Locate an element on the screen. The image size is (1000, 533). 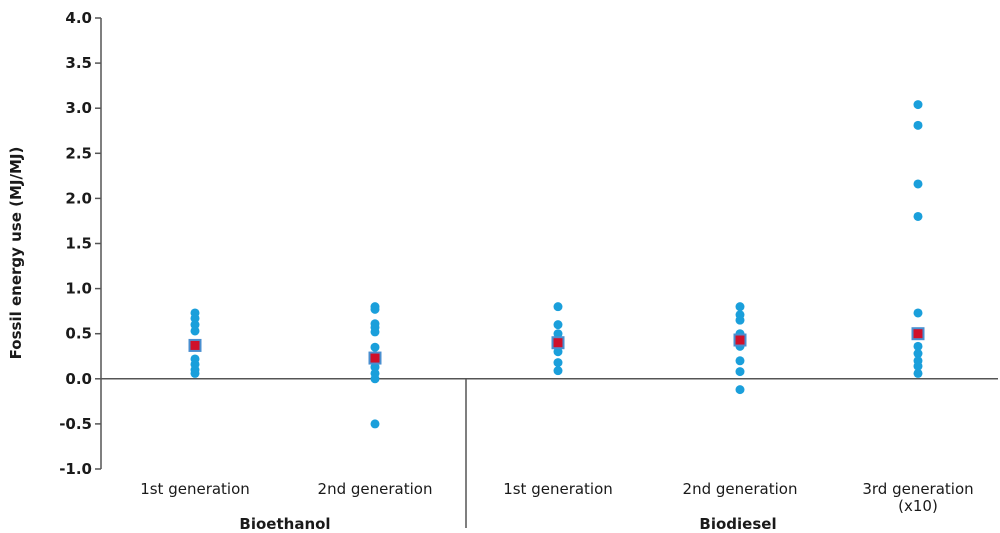
y-tick-label: -1.0 is located at coordinates (75, 469).